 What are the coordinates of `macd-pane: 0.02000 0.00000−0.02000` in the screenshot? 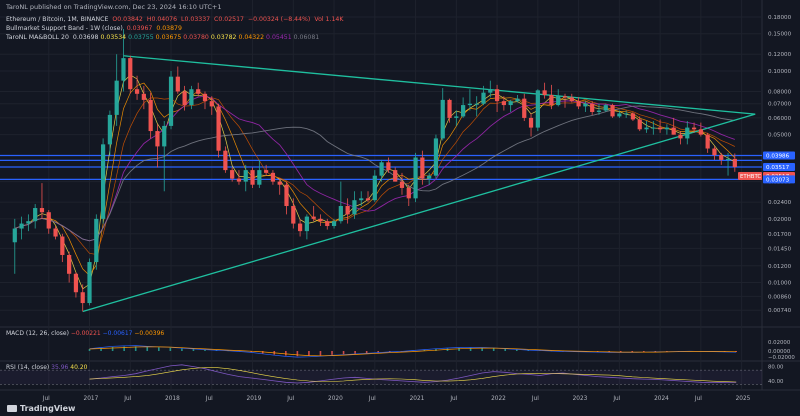 It's located at (441, 350).